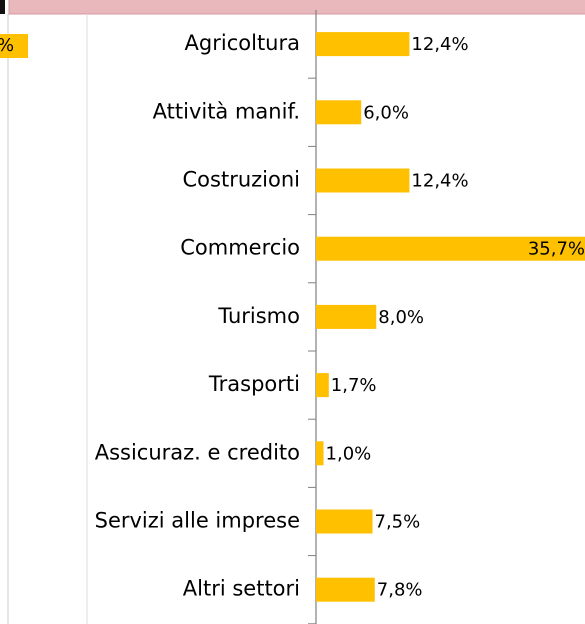 Image resolution: width=585 pixels, height=624 pixels. What do you see at coordinates (197, 452) in the screenshot?
I see `category-label: Assicuraz. e credito` at bounding box center [197, 452].